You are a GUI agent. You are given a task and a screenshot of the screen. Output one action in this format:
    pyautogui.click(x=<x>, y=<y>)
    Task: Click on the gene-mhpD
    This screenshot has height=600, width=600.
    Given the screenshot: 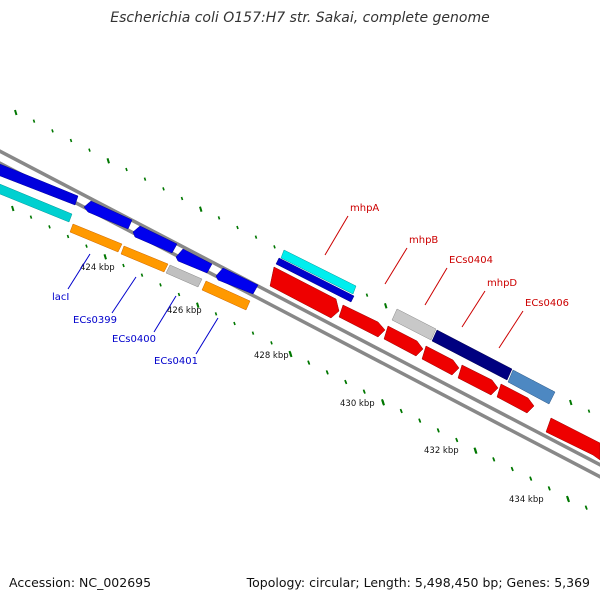 What is the action you would take?
    pyautogui.click(x=472, y=355)
    